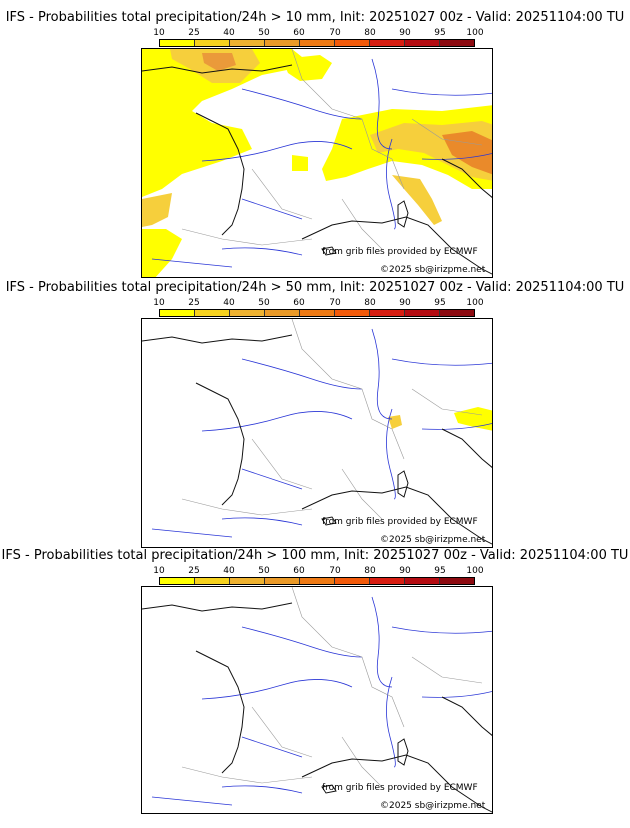 The height and width of the screenshot is (828, 630). Describe the element at coordinates (229, 33) in the screenshot. I see `colorbar-tick: 40` at that location.